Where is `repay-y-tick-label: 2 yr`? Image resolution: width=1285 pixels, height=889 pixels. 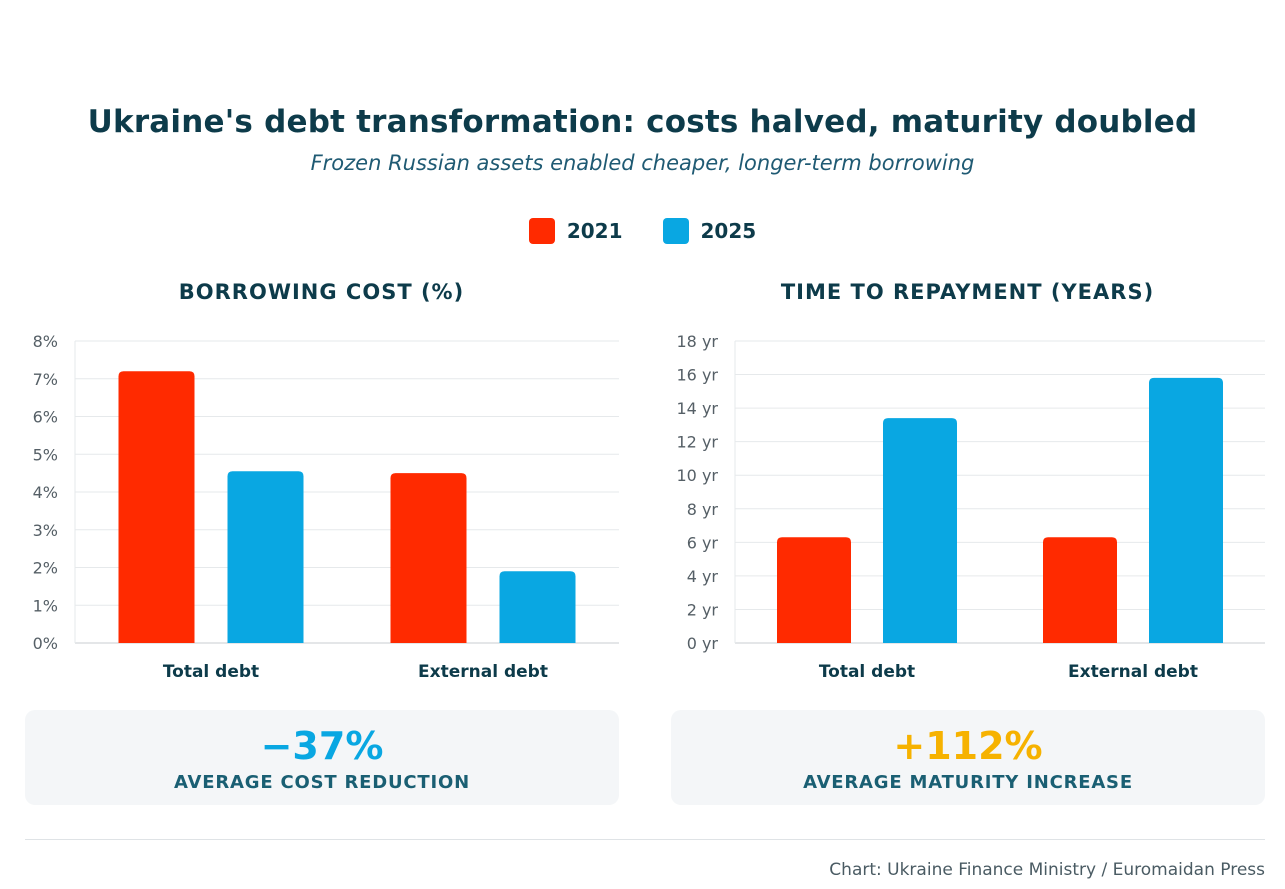 repay-y-tick-label: 2 yr is located at coordinates (703, 609).